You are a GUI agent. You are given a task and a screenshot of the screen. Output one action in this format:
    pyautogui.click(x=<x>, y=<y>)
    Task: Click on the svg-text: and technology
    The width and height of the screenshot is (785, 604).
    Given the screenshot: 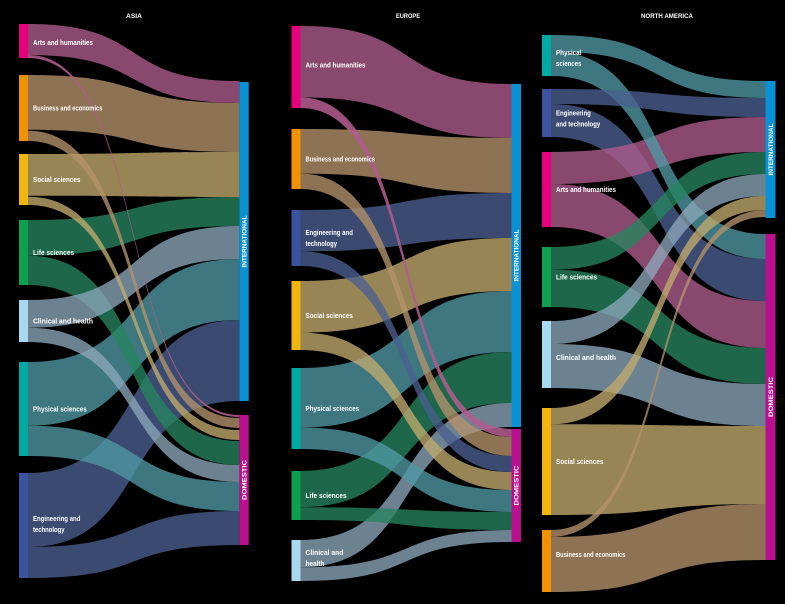 What is the action you would take?
    pyautogui.click(x=578, y=125)
    